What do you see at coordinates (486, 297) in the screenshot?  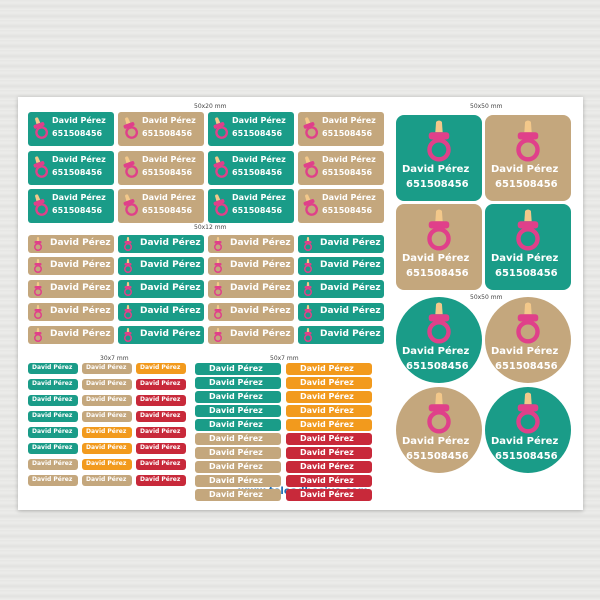 I see `size-label-50x50-round: 50x50 mm` at bounding box center [486, 297].